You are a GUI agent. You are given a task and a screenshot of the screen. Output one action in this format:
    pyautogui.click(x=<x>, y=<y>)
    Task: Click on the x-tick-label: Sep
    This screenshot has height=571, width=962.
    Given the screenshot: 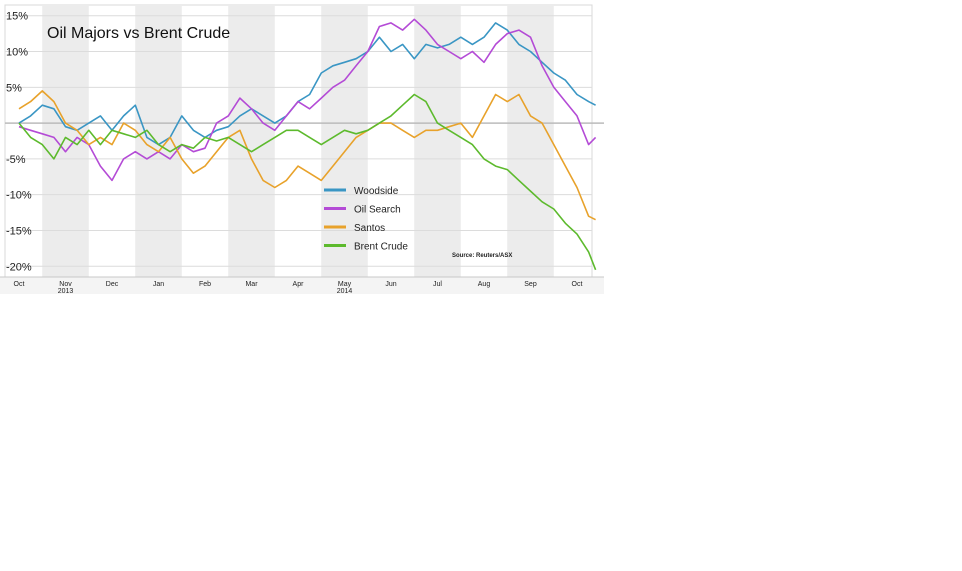 What is the action you would take?
    pyautogui.click(x=530, y=284)
    